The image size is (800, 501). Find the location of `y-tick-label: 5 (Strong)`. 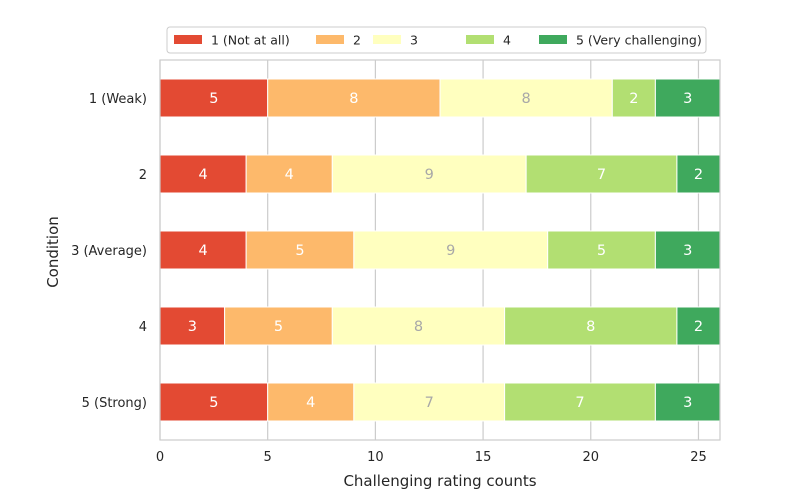

y-tick-label: 5 (Strong) is located at coordinates (114, 403).